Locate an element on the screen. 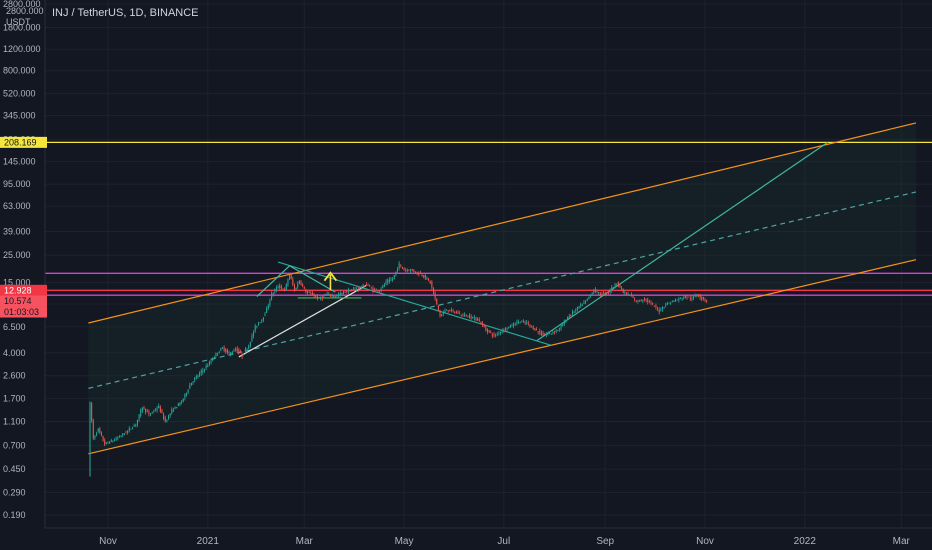 This screenshot has width=932, height=550. y-tick-label: 0.700 is located at coordinates (14, 446).